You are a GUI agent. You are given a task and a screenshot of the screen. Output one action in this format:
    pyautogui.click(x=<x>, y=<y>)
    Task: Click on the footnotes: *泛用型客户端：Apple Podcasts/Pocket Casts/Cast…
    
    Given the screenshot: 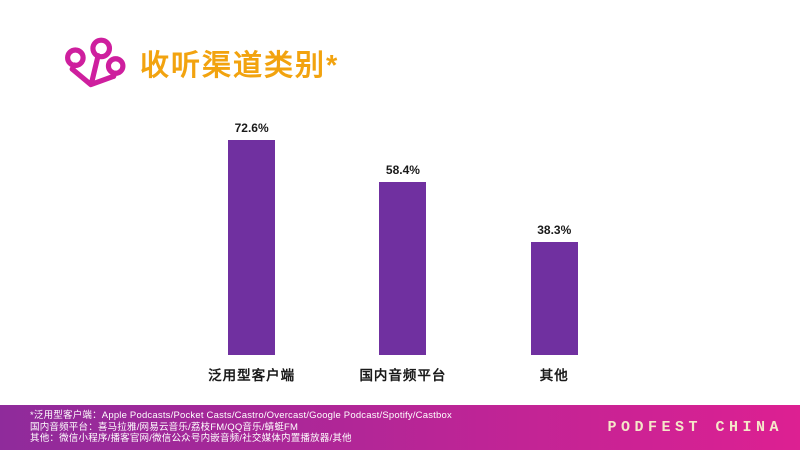 What is the action you would take?
    pyautogui.click(x=226, y=427)
    